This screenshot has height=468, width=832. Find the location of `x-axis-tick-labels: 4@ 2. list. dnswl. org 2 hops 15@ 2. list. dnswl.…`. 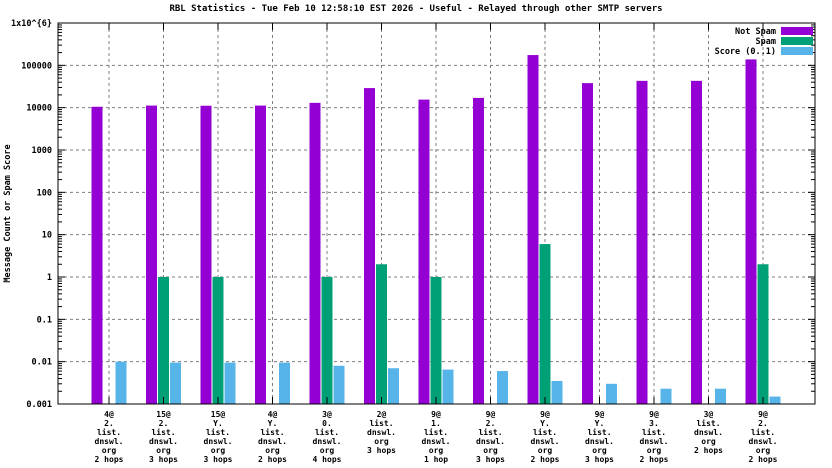

x-axis-tick-labels: 4@ 2. list. dnswl. org 2 hops 15@ 2. list. dnswl.… is located at coordinates (436, 437).